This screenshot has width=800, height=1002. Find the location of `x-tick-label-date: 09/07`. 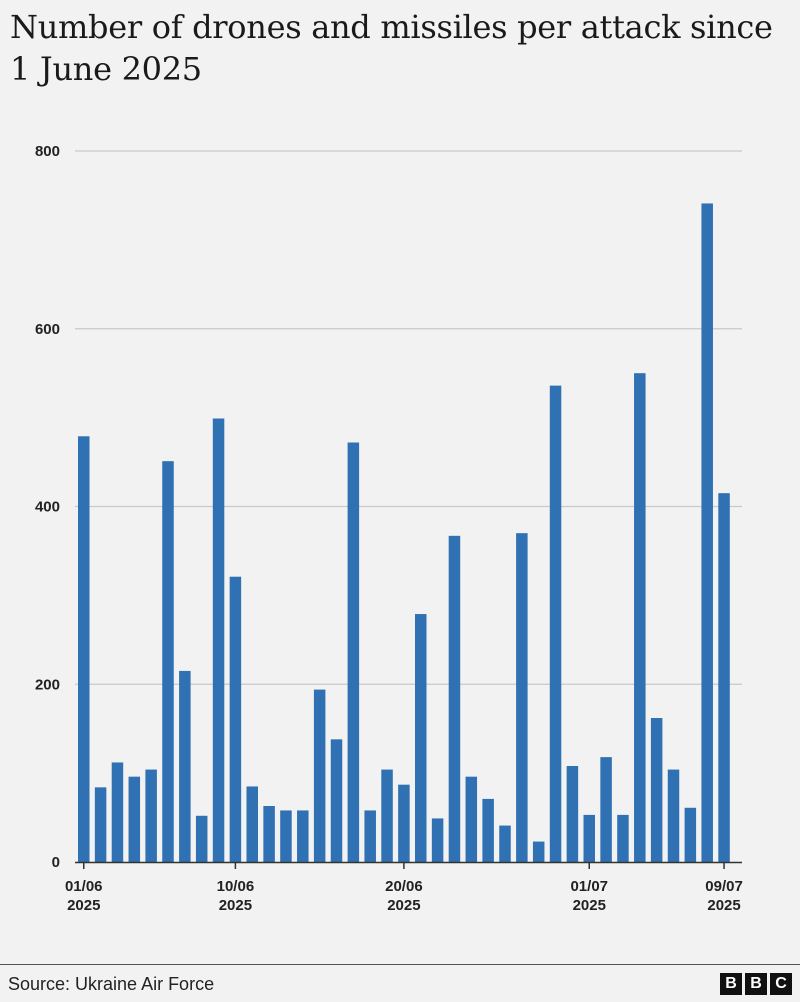

x-tick-label-date: 09/07 is located at coordinates (724, 886).